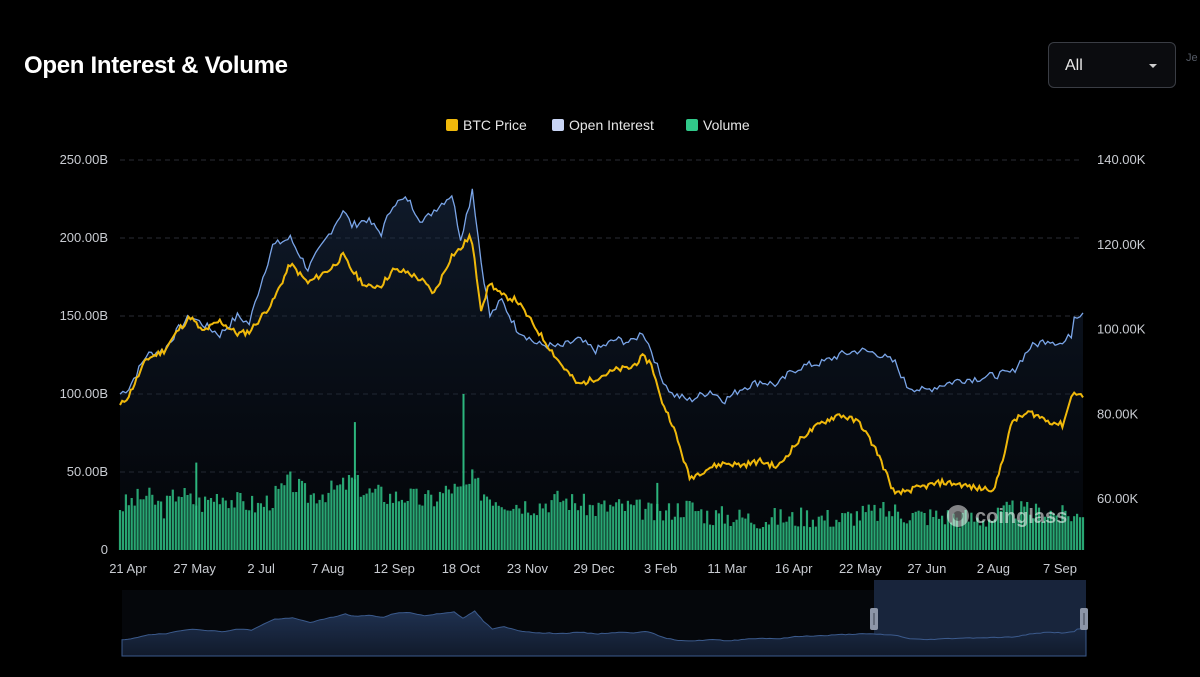  I want to click on legend-label: BTC Price, so click(495, 125).